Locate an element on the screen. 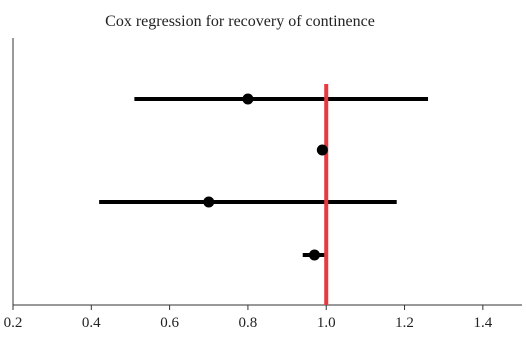 The image size is (526, 340). x-tick-label: 1.2 is located at coordinates (404, 323).